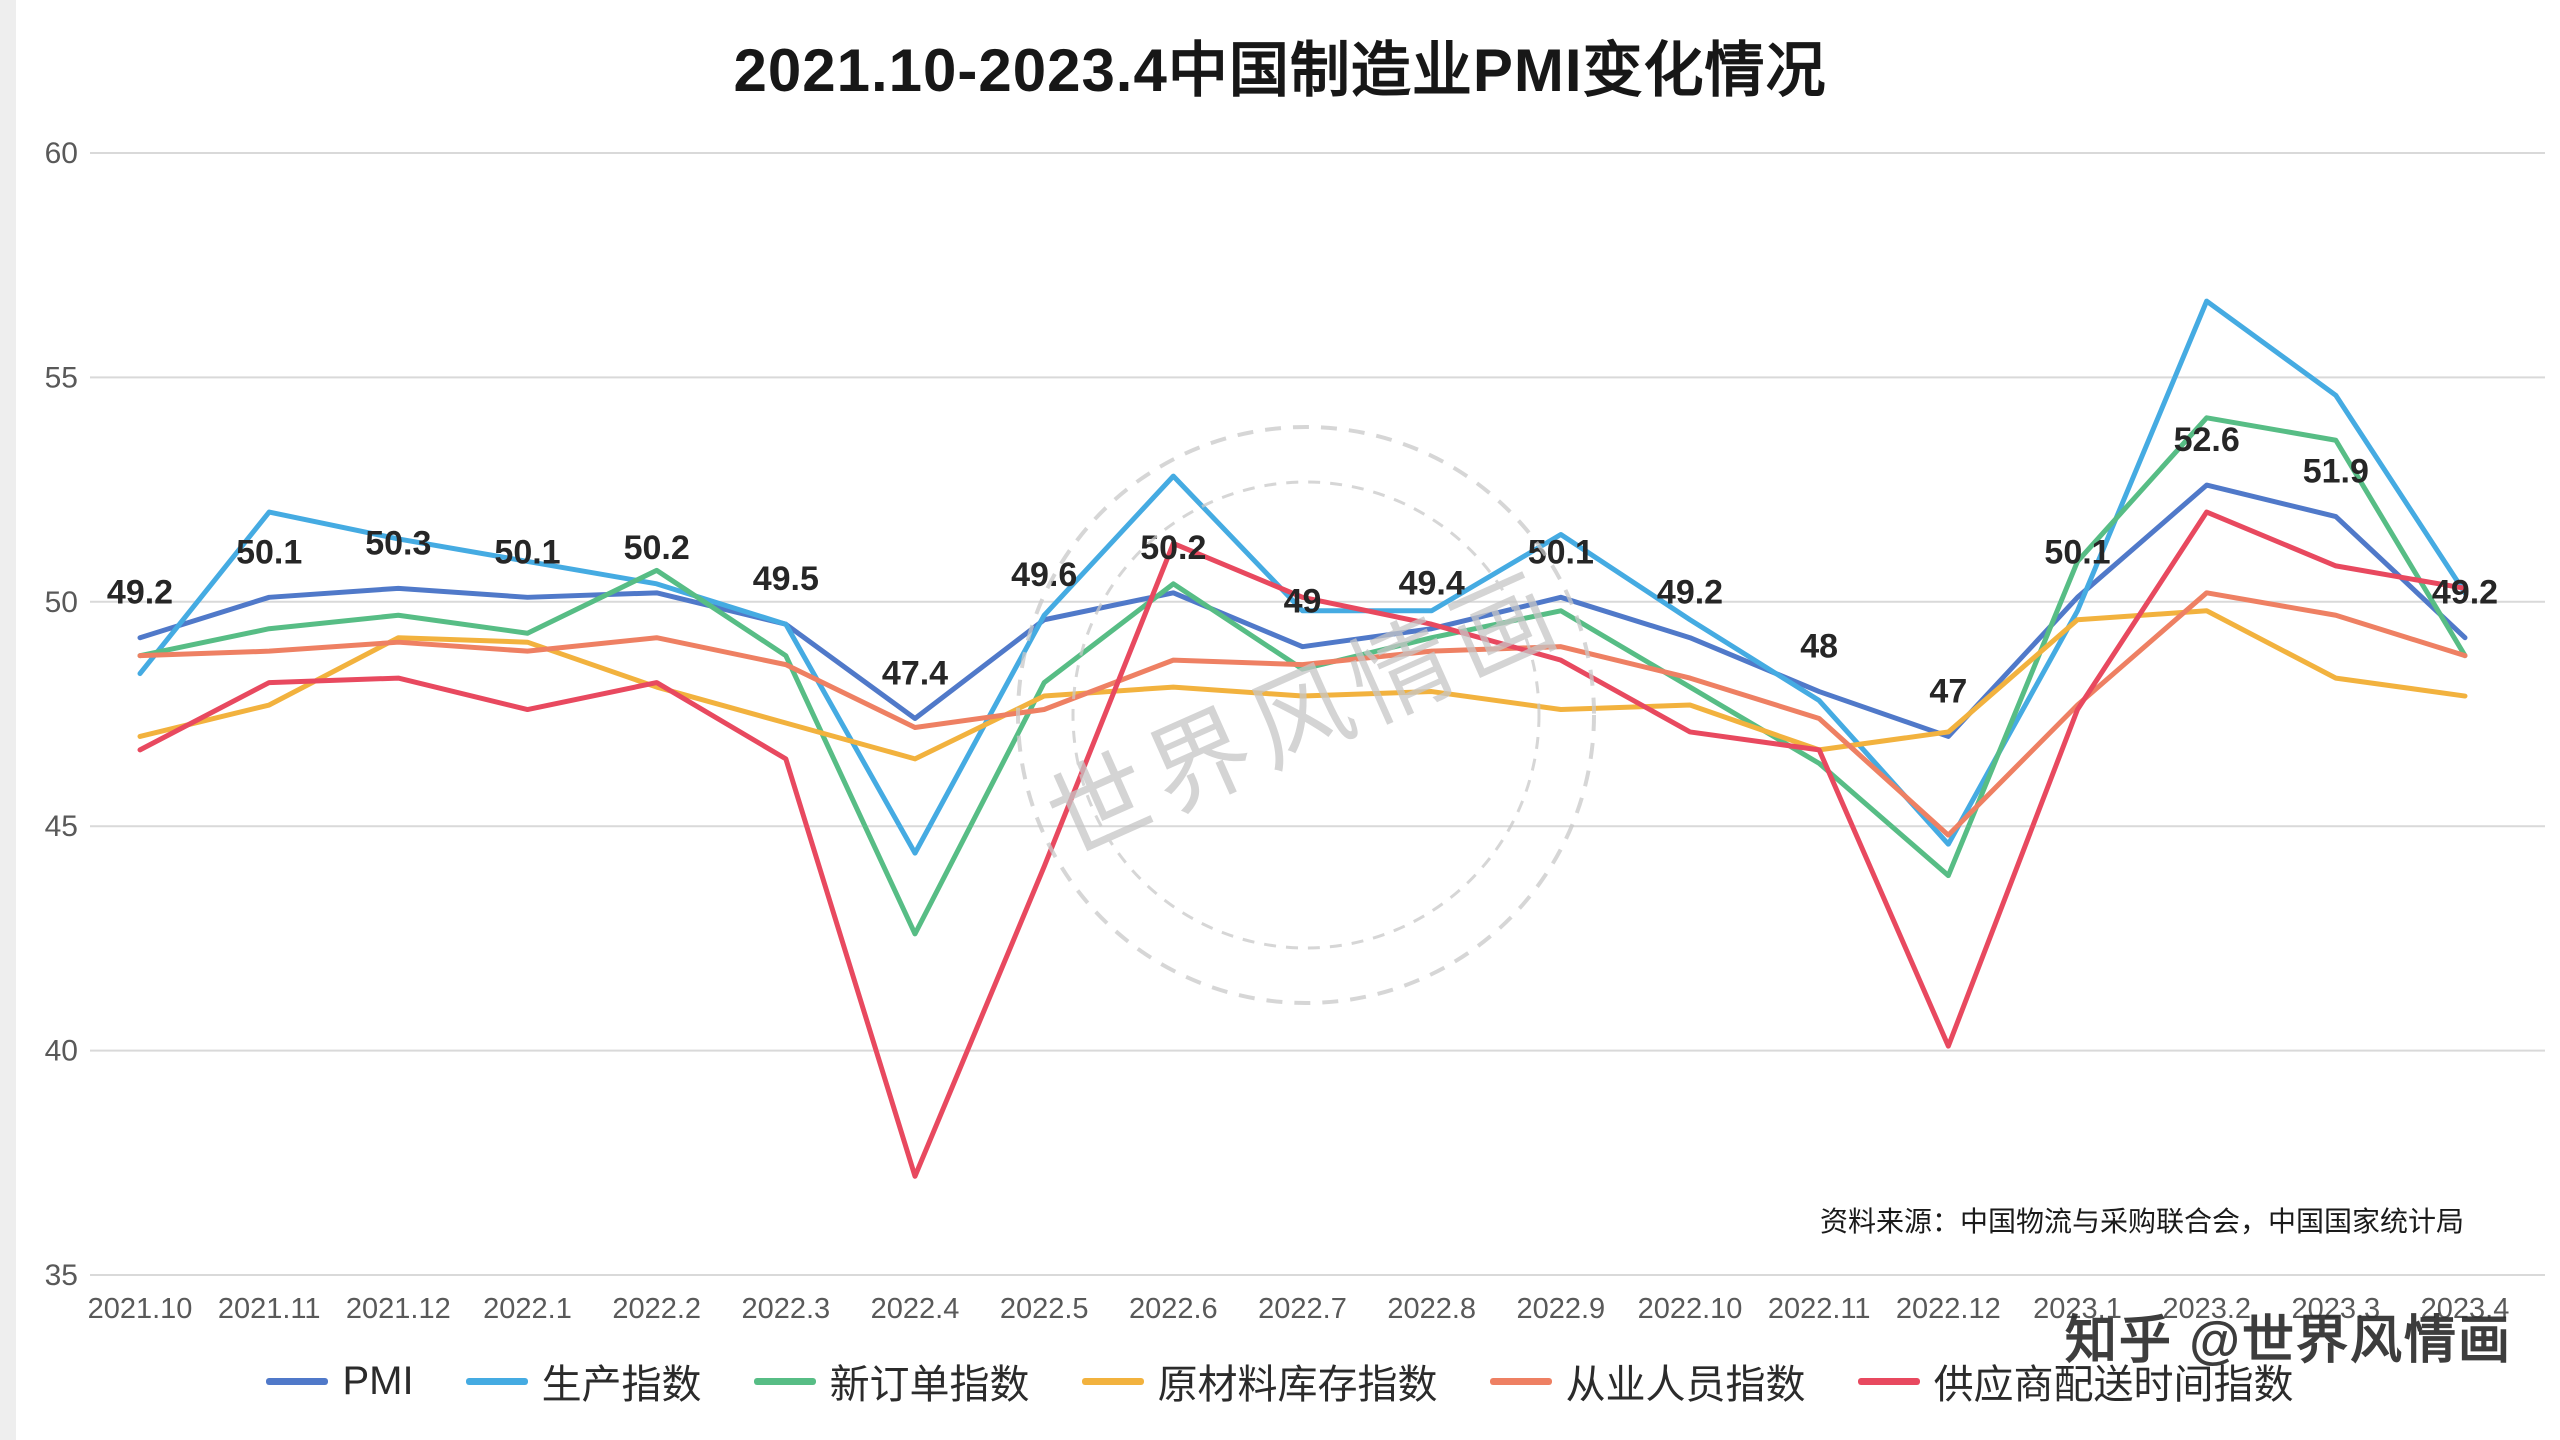 The width and height of the screenshot is (2560, 1440). Describe the element at coordinates (1948, 691) in the screenshot. I see `data-label: 47` at that location.